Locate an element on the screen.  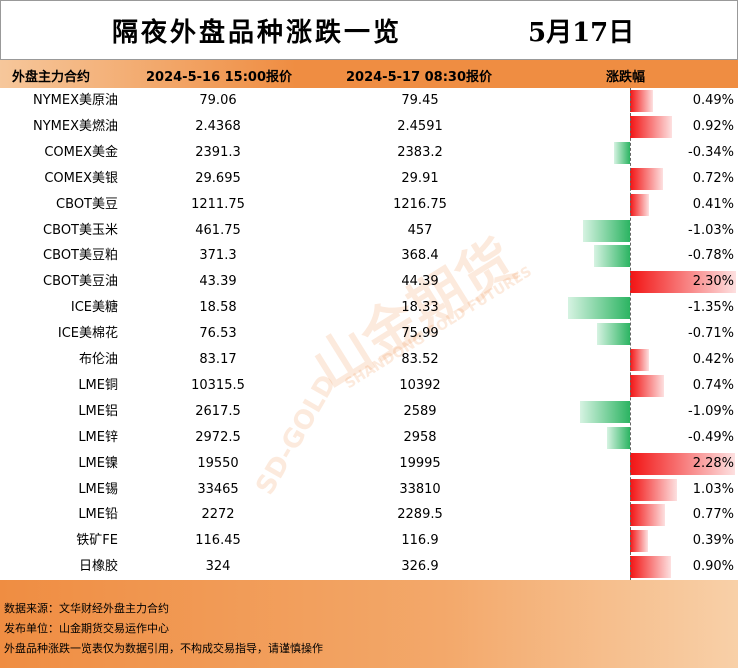
change-pct: -0.34% is located at coordinates (711, 152).